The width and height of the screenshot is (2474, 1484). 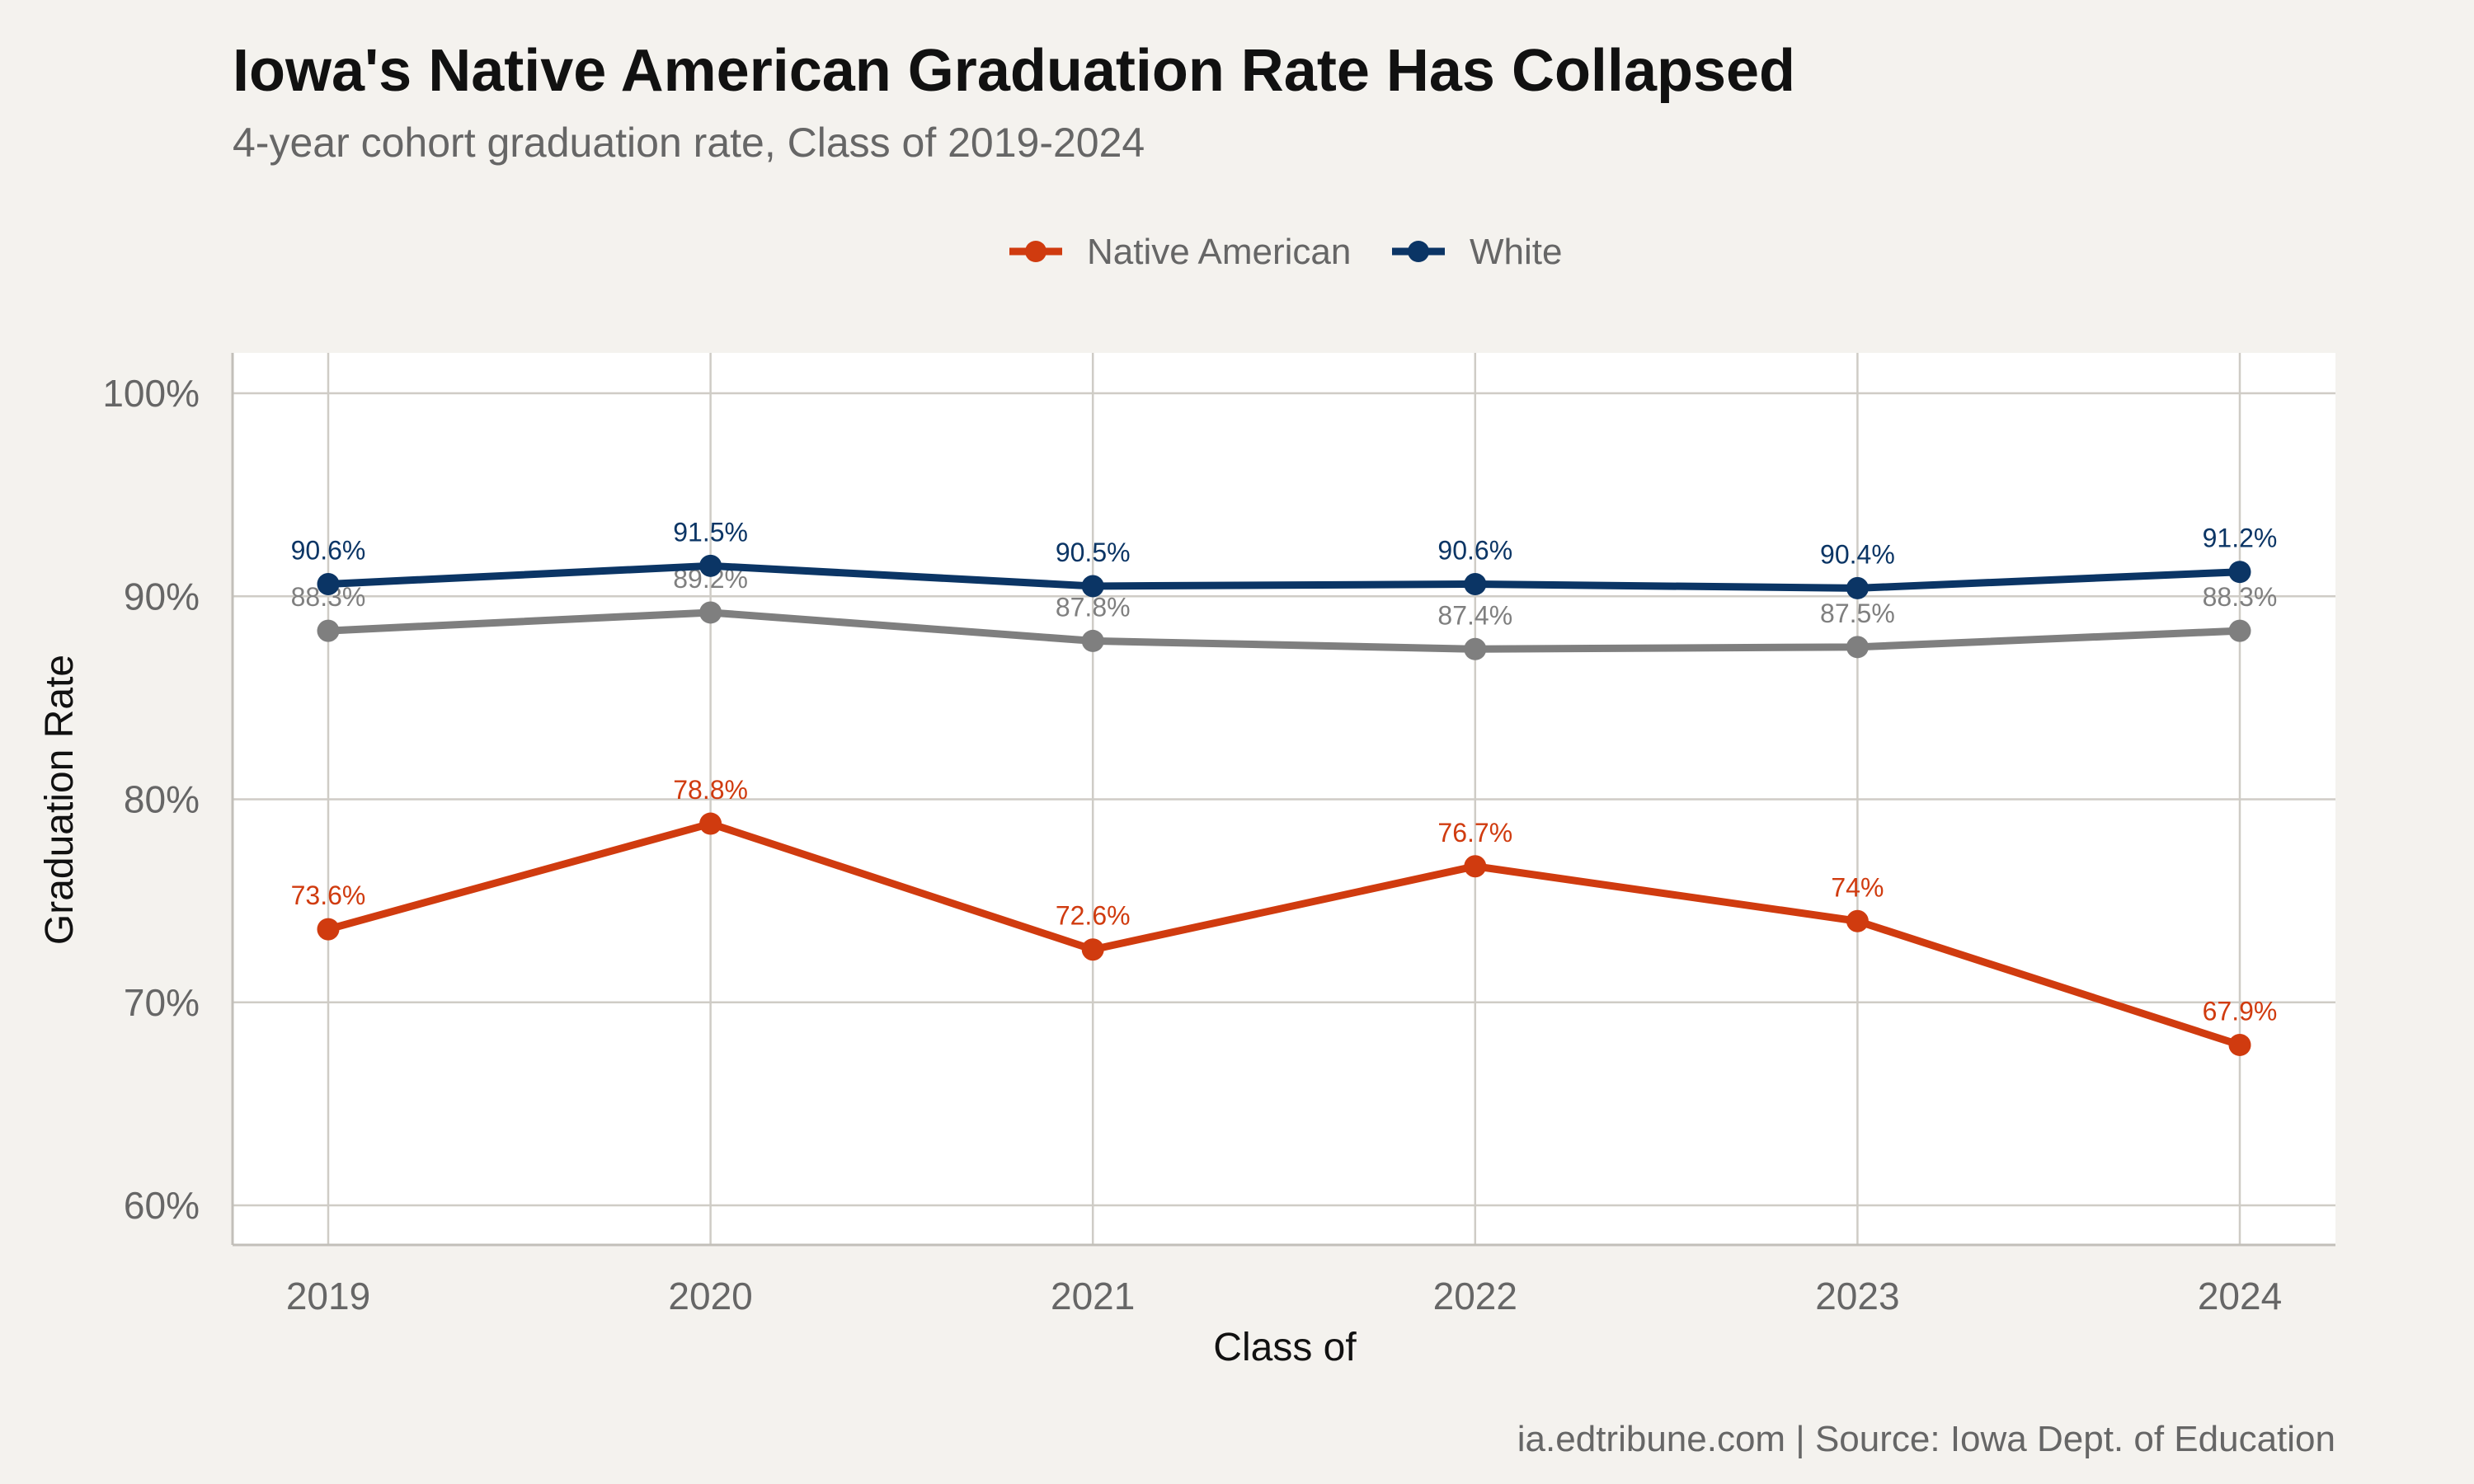 I want to click on legend-label: Native American, so click(x=1219, y=252).